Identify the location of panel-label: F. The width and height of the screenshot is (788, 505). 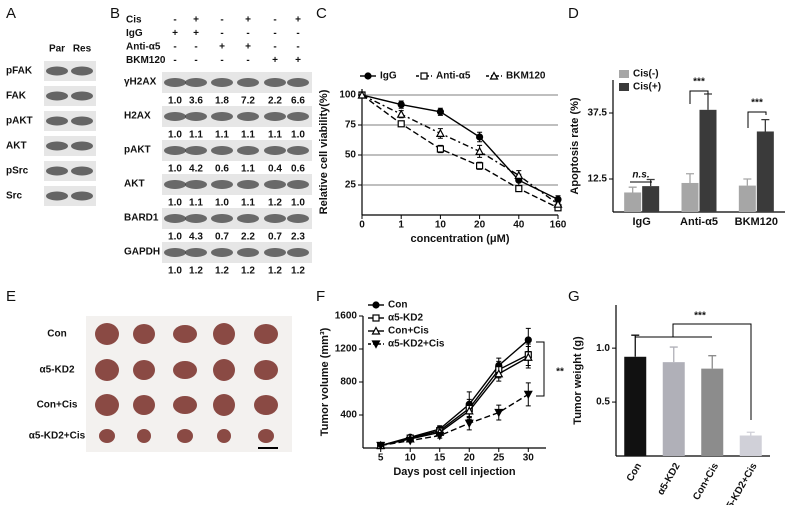
(320, 296).